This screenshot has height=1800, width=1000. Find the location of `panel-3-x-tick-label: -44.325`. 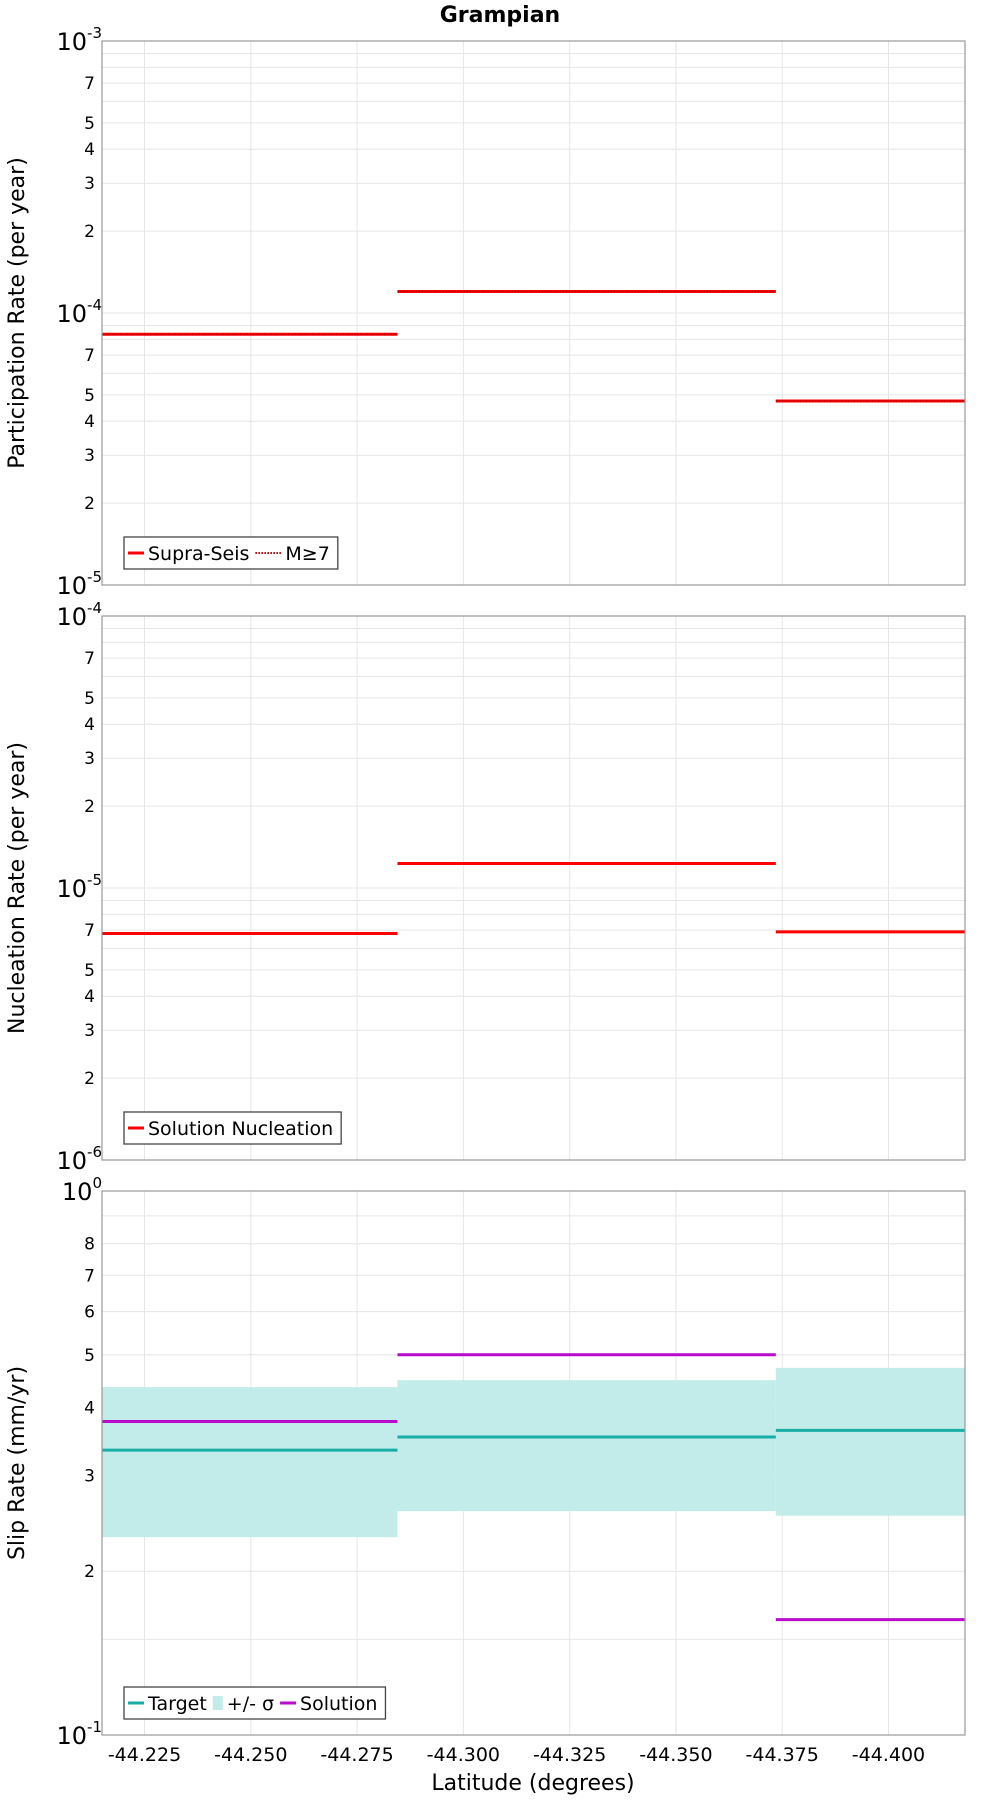

panel-3-x-tick-label: -44.325 is located at coordinates (569, 1755).